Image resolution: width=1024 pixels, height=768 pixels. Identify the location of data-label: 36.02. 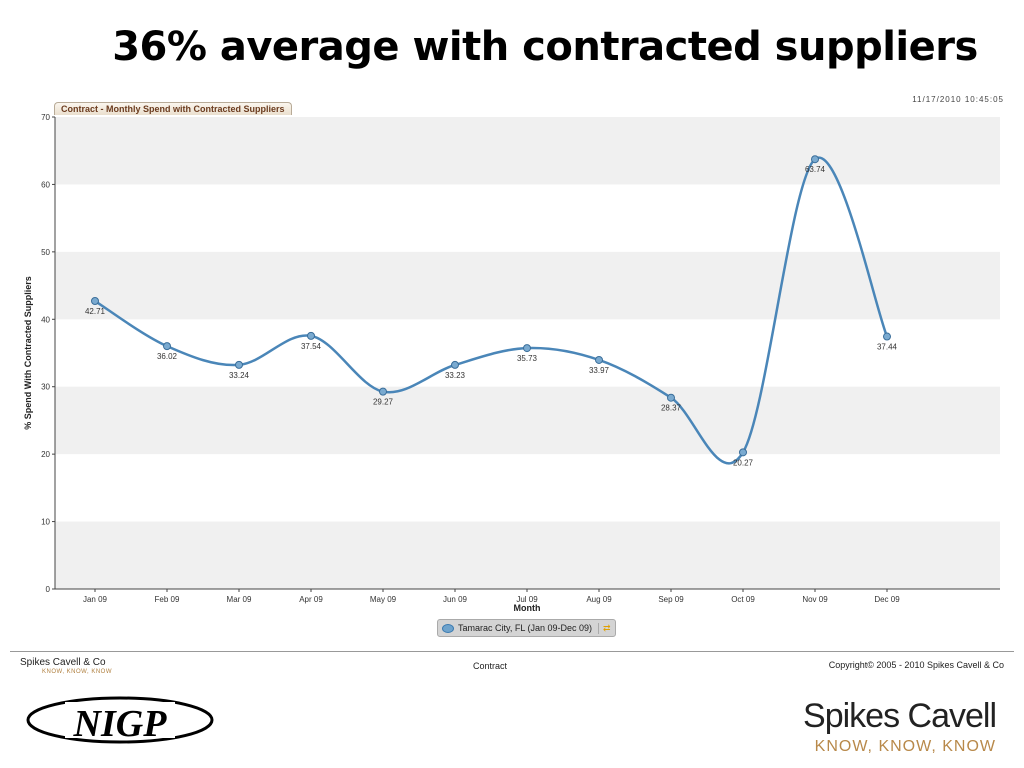
(167, 356).